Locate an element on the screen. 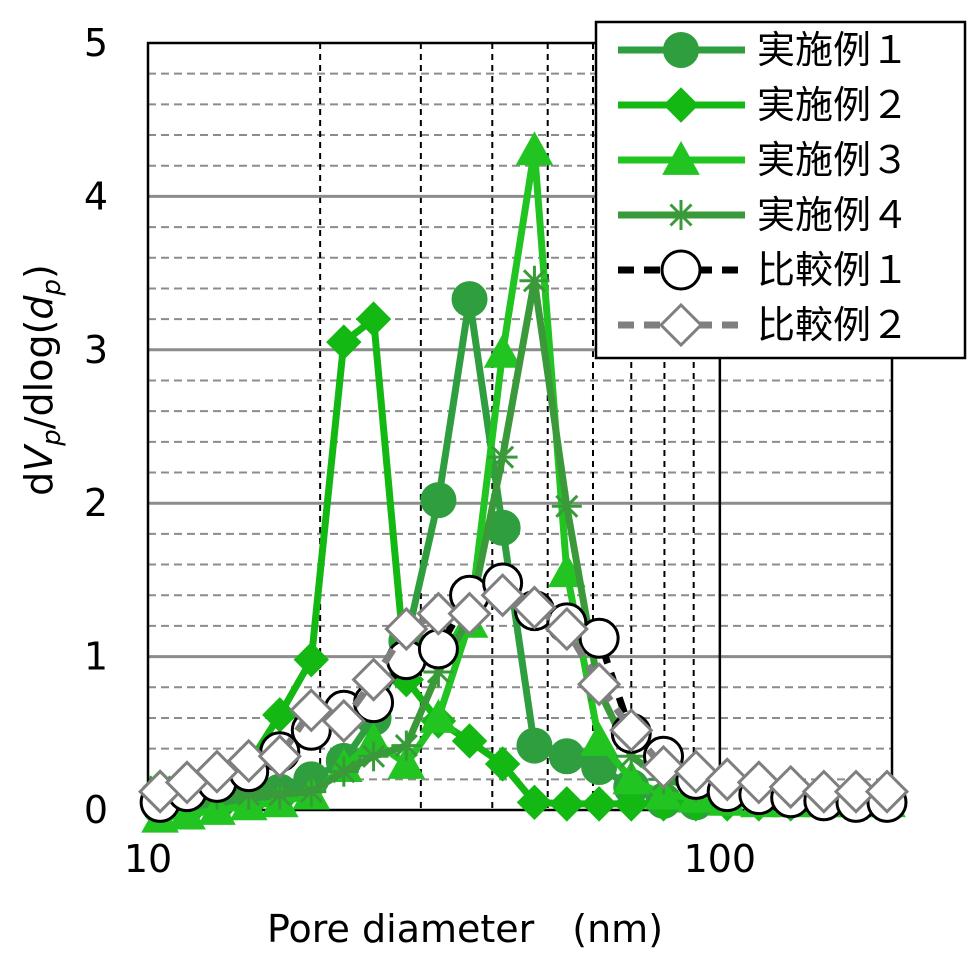 The height and width of the screenshot is (957, 975). x-axis-title: Pore diameter (nm) is located at coordinates (465, 929).